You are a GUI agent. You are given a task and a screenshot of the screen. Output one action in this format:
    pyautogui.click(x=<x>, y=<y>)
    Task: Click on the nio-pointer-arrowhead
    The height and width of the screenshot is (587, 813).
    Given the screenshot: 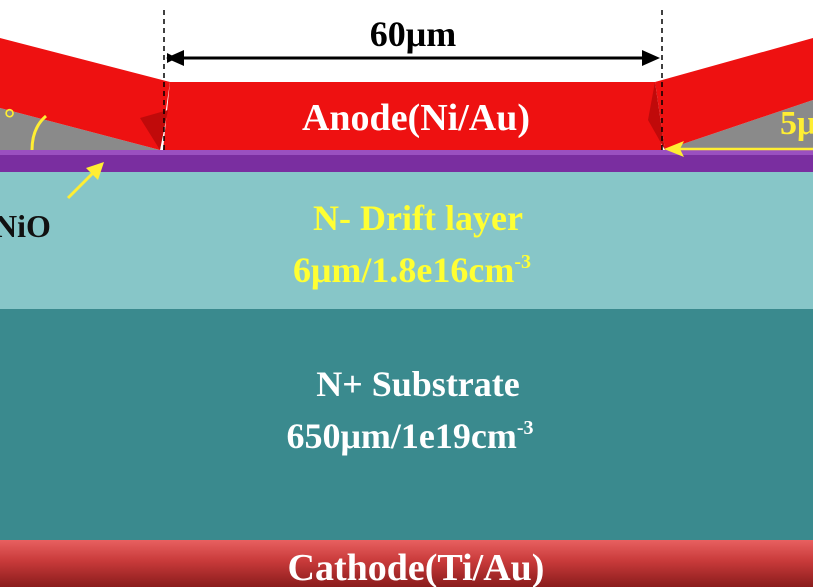 What is the action you would take?
    pyautogui.click(x=95, y=171)
    